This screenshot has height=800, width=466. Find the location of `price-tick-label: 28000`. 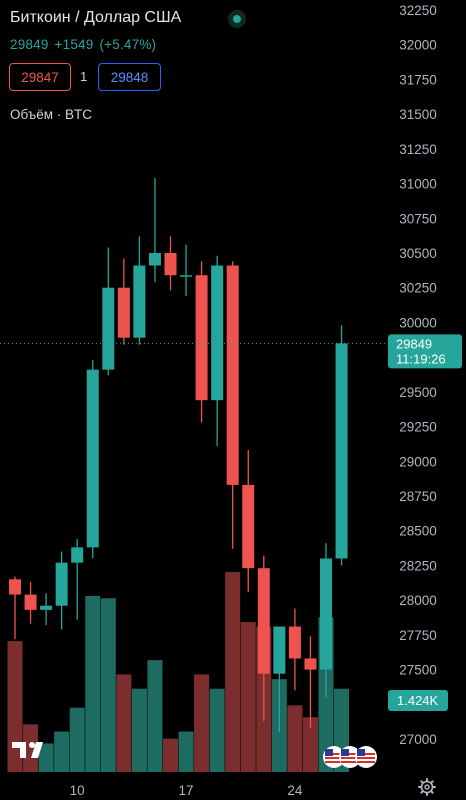

price-tick-label: 28000 is located at coordinates (418, 600).